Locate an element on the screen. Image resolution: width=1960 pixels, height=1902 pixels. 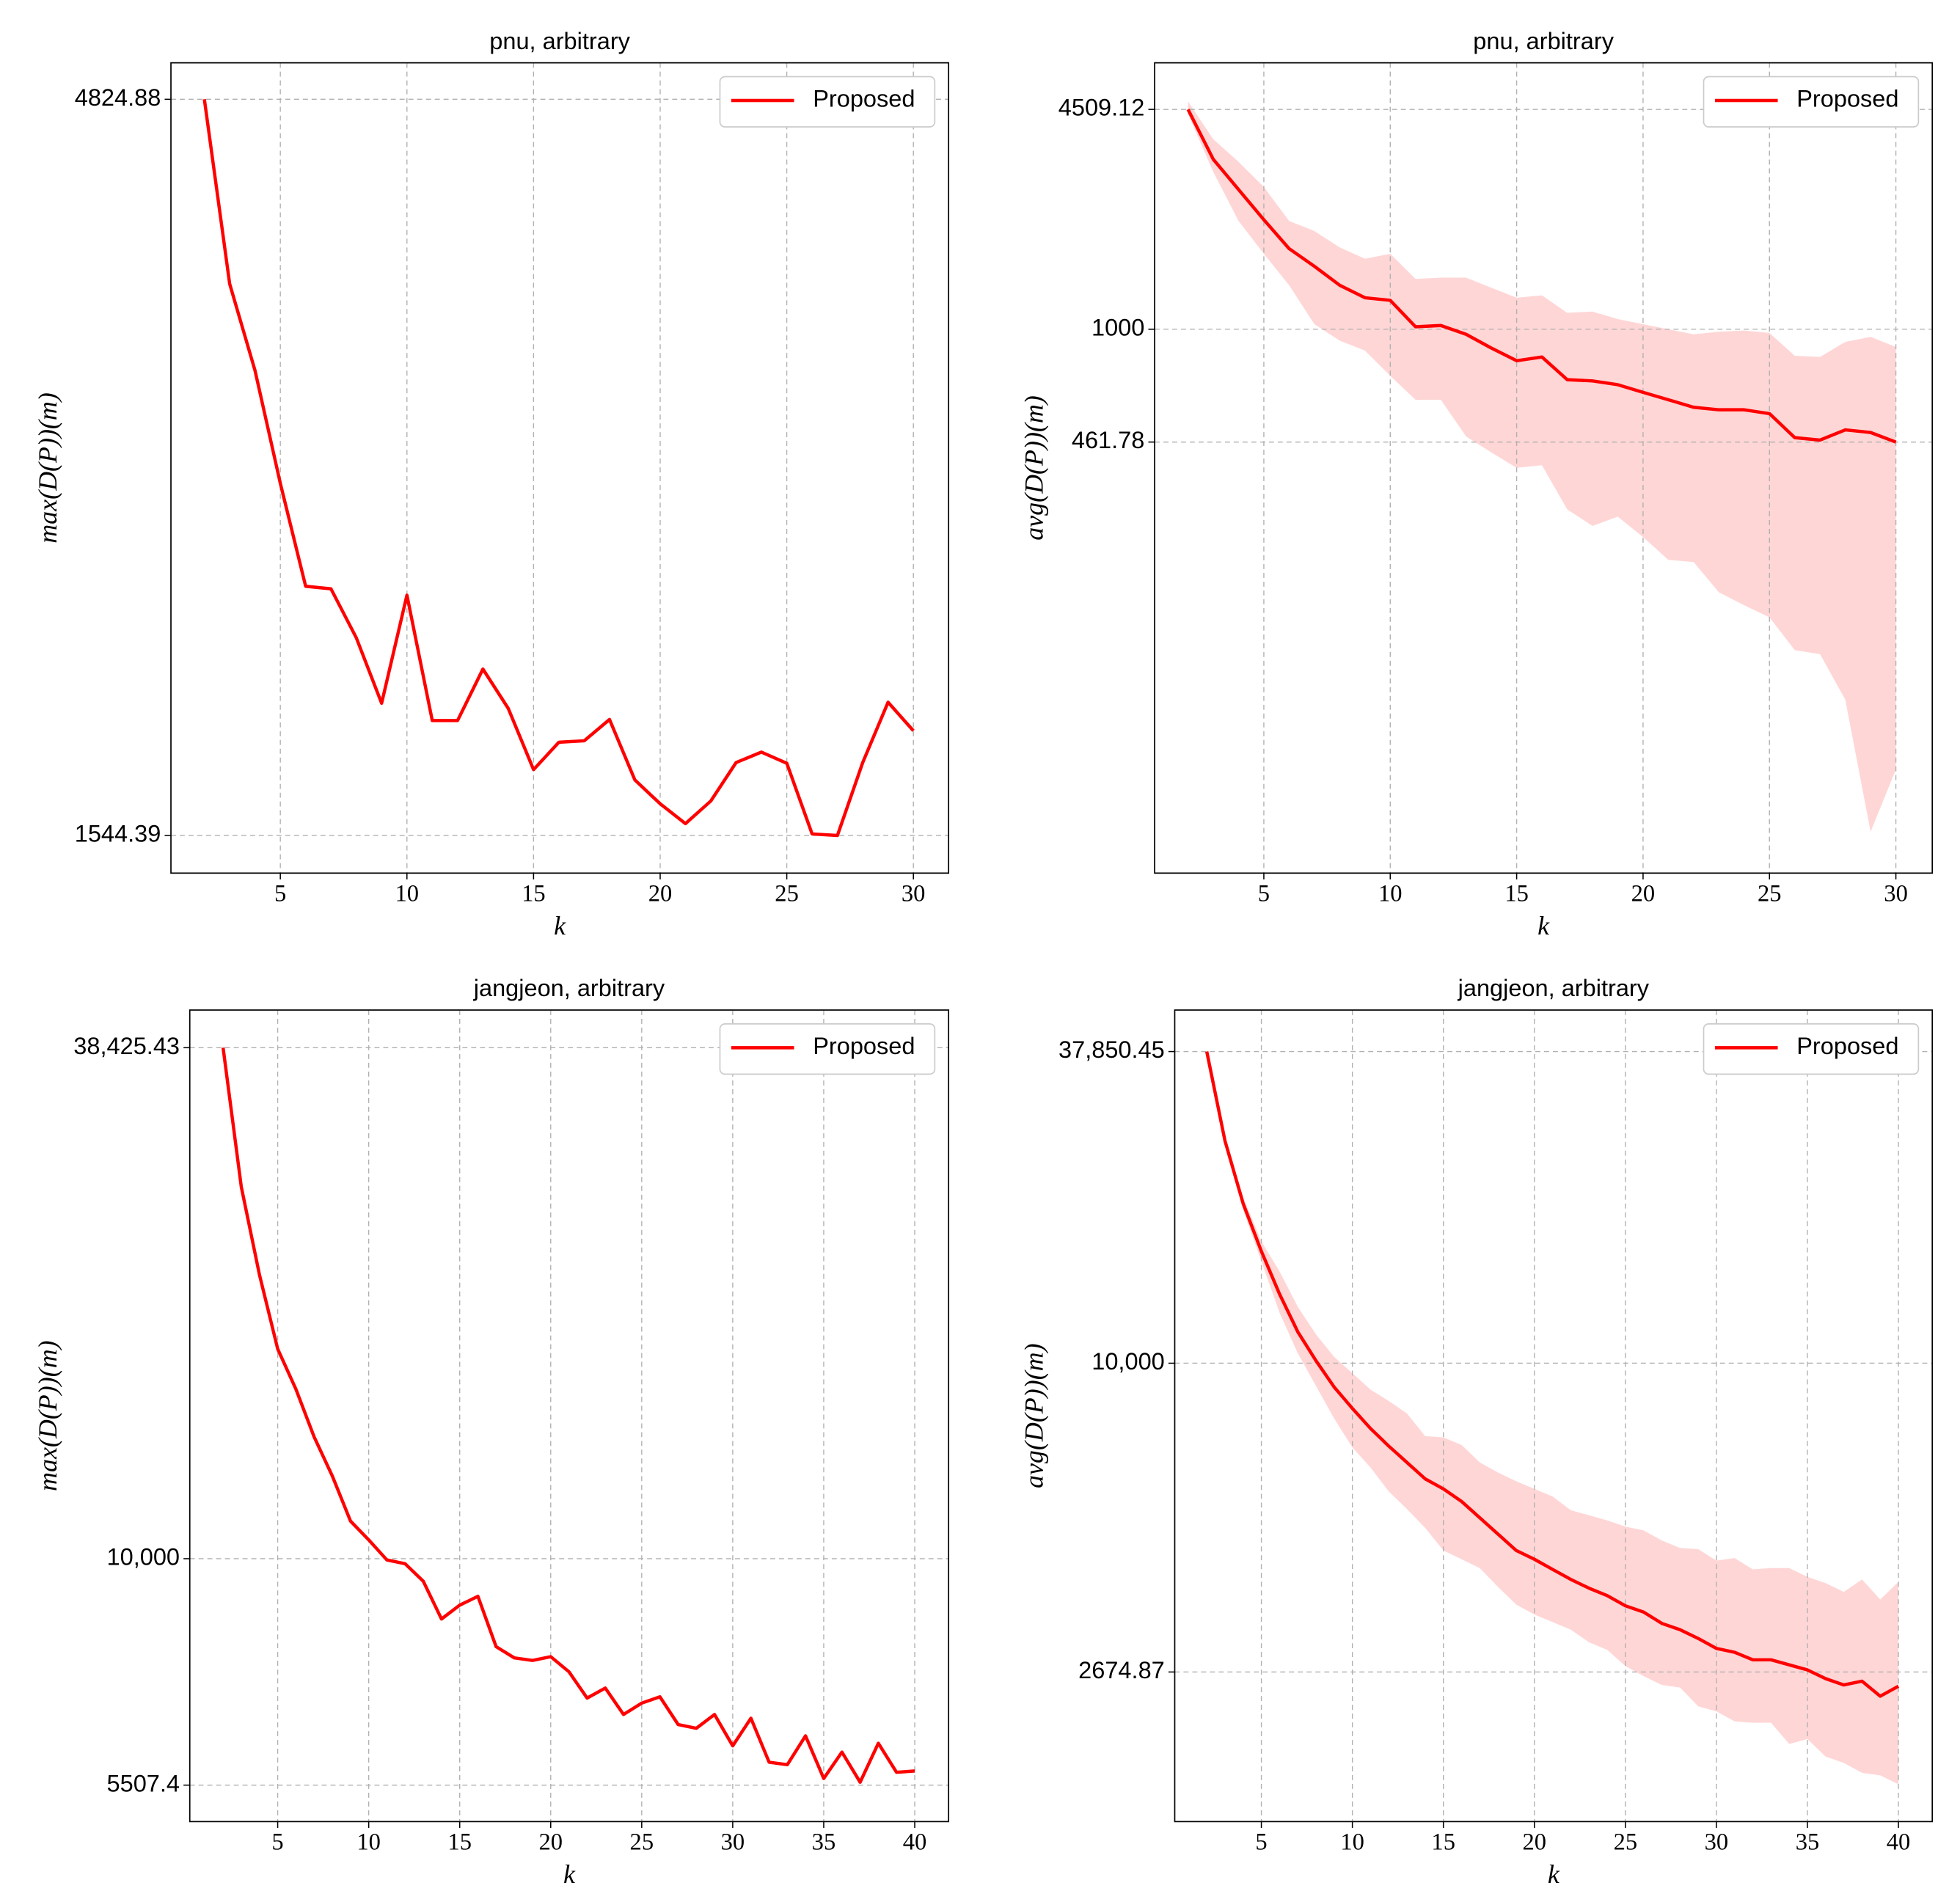
y-tick-label: 1000 is located at coordinates (1117, 327).